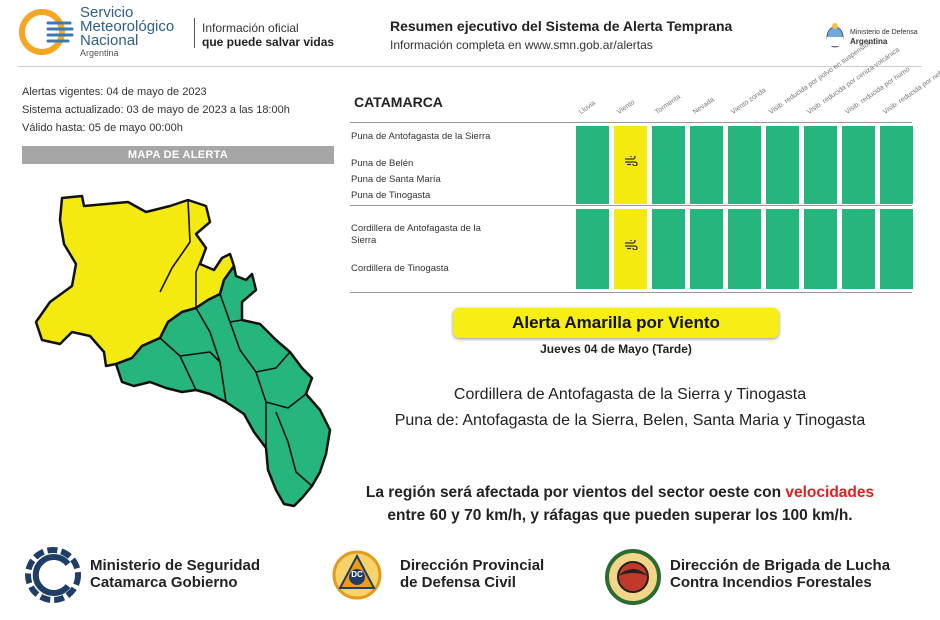 The height and width of the screenshot is (620, 940). What do you see at coordinates (835, 35) in the screenshot?
I see `ministry-shield-icon` at bounding box center [835, 35].